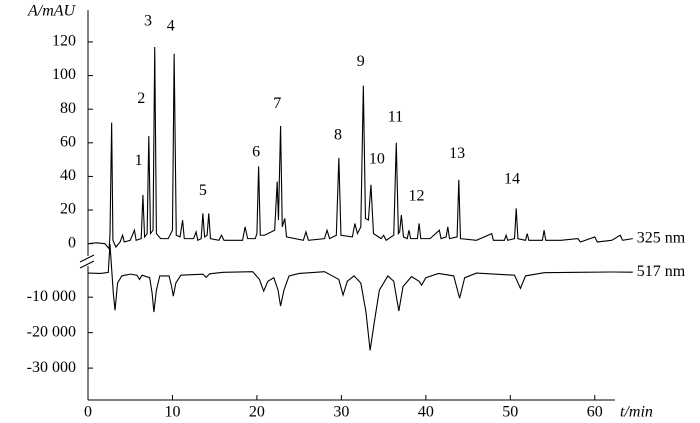 The height and width of the screenshot is (423, 700). What do you see at coordinates (426, 412) in the screenshot?
I see `x-tick-label: 40` at bounding box center [426, 412].